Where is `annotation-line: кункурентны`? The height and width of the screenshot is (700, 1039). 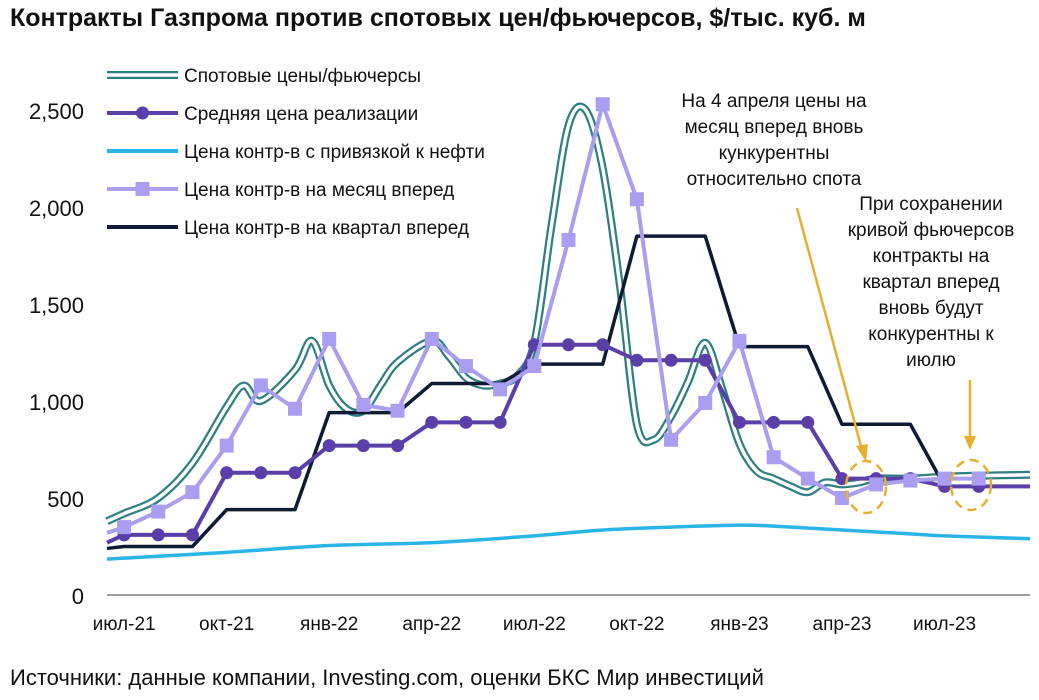
annotation-line: кункурентны is located at coordinates (774, 153).